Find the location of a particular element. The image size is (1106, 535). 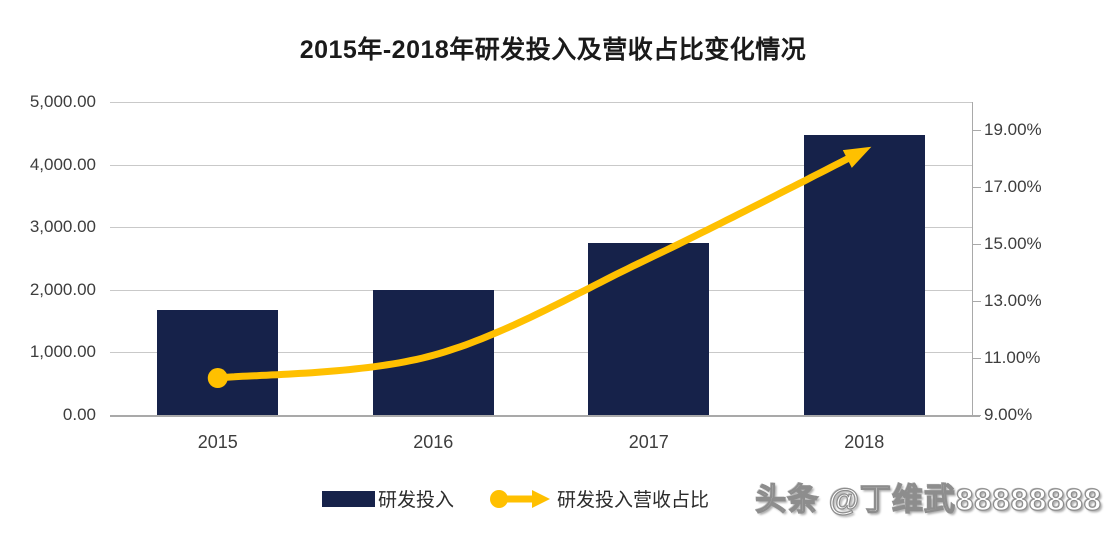

legend-line-arrow-icon is located at coordinates (520, 498).